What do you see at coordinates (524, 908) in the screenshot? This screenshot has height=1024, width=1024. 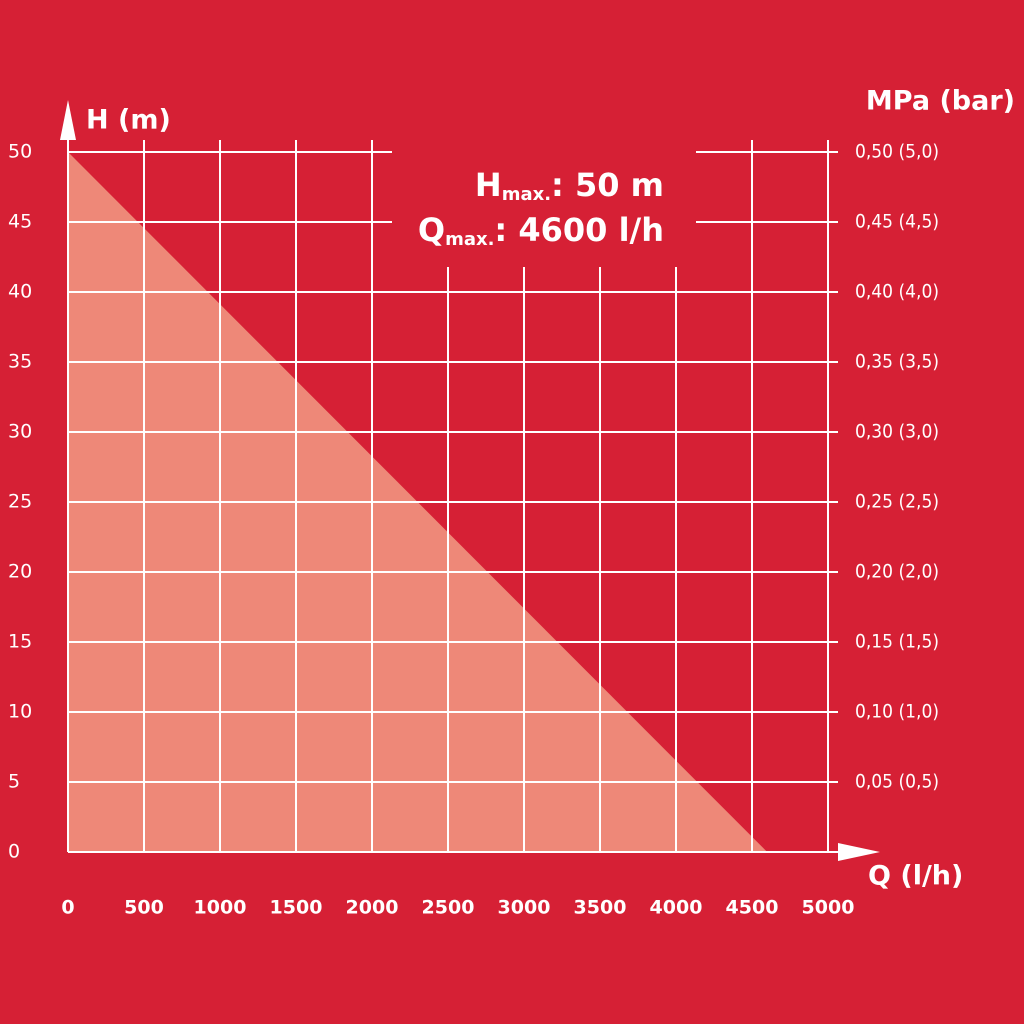 I see `x-tick-label: 3000` at bounding box center [524, 908].